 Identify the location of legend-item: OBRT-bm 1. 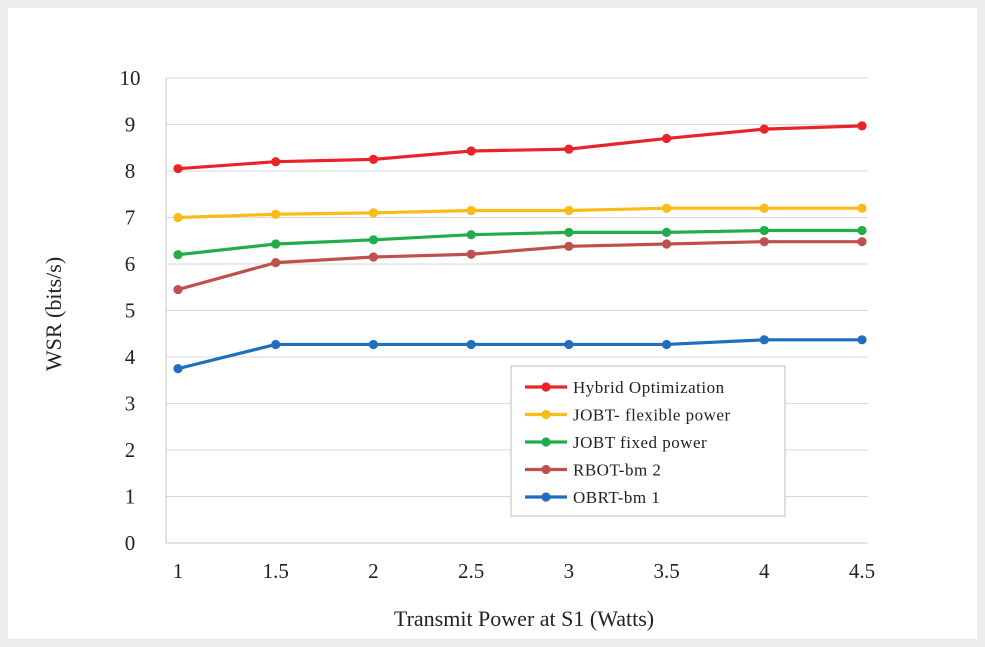
(592, 497).